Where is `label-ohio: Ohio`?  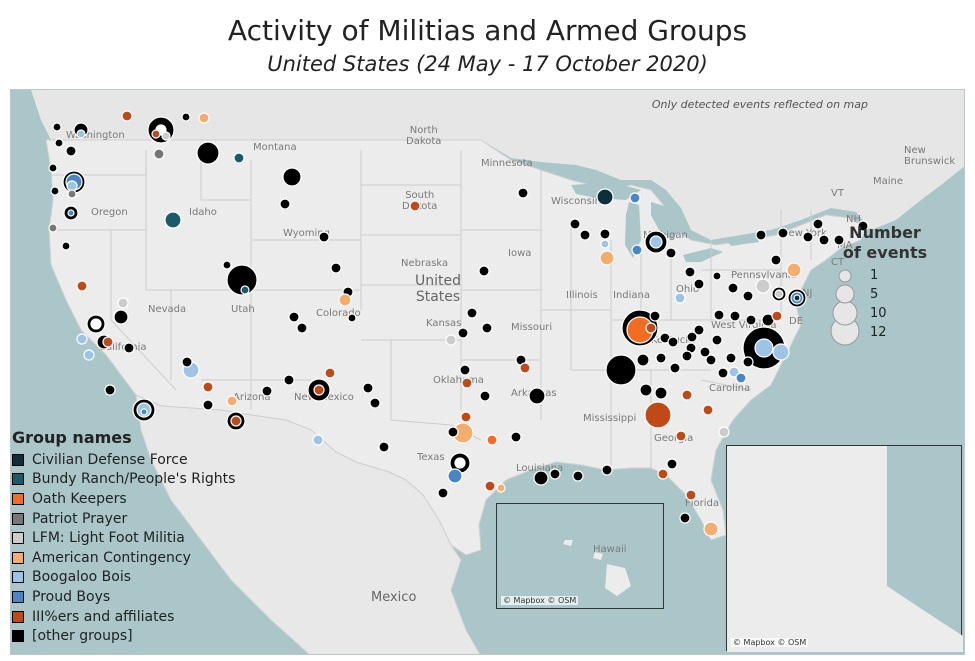
label-ohio: Ohio is located at coordinates (688, 289).